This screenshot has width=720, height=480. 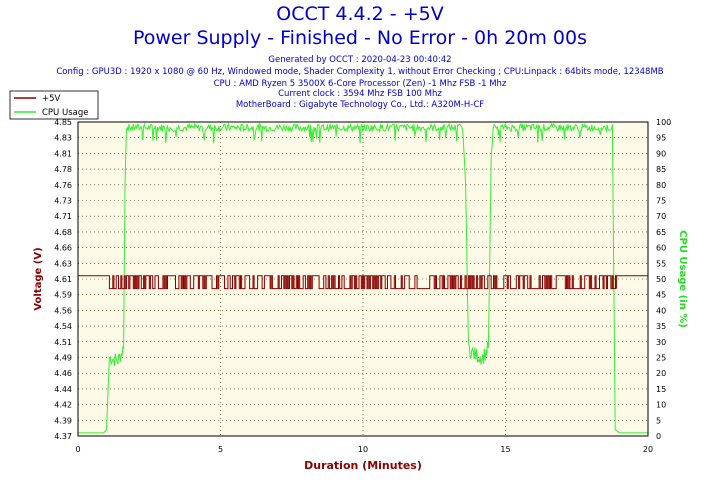 What do you see at coordinates (661, 310) in the screenshot?
I see `y-right-tick-label: 40` at bounding box center [661, 310].